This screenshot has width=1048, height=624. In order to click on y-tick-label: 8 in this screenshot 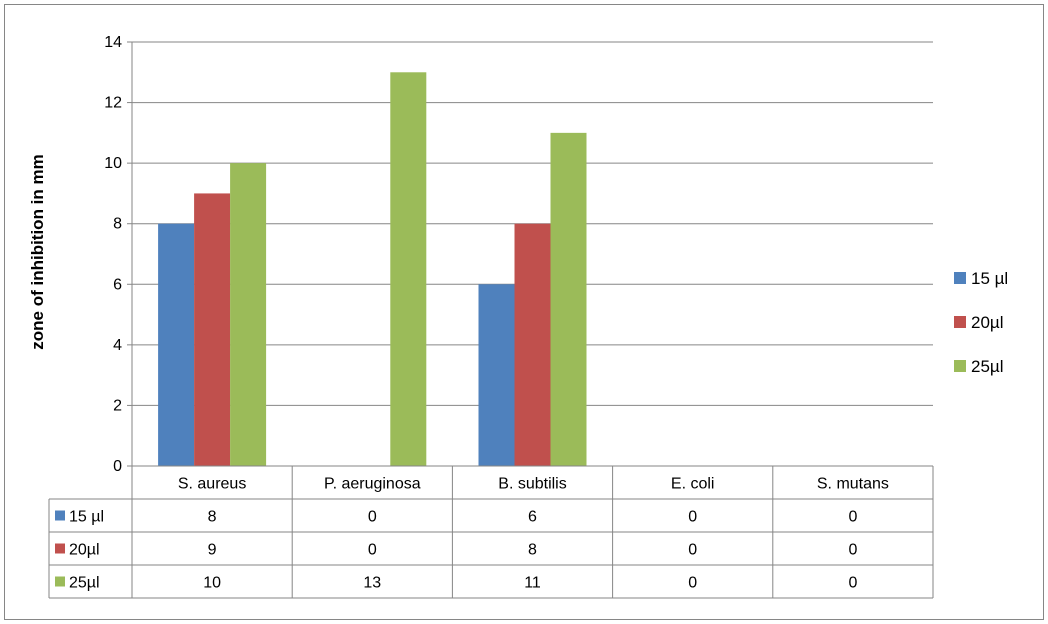, I will do `click(117, 224)`.